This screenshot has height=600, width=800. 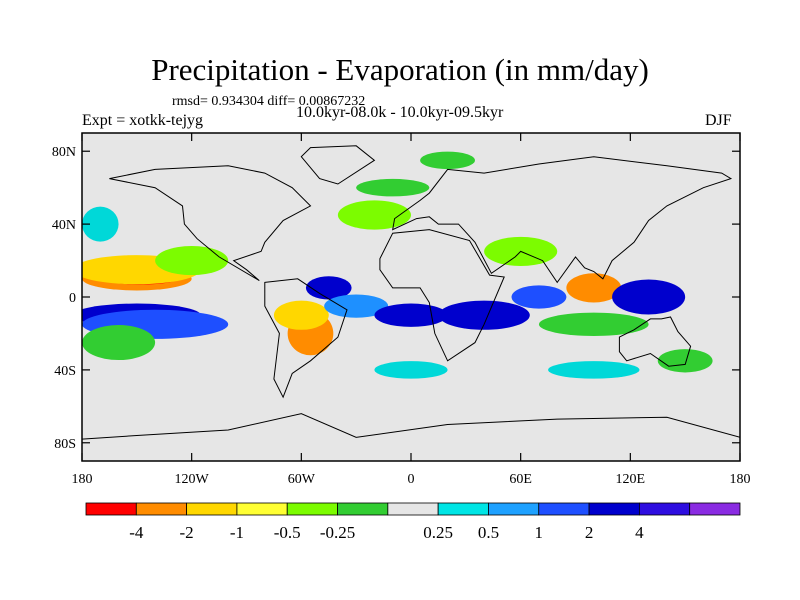 I want to click on plot-title: Precipitation - Evaporation (in mm/day), so click(x=400, y=69).